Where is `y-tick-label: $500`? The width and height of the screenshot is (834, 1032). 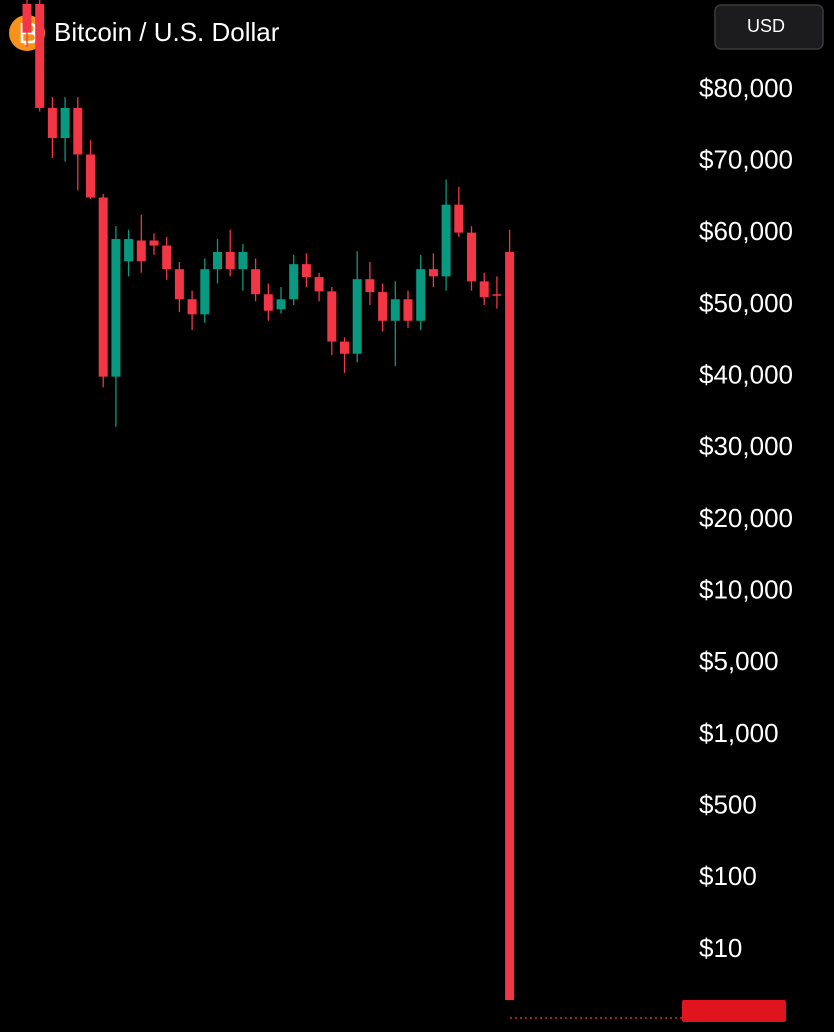
y-tick-label: $500 is located at coordinates (728, 805).